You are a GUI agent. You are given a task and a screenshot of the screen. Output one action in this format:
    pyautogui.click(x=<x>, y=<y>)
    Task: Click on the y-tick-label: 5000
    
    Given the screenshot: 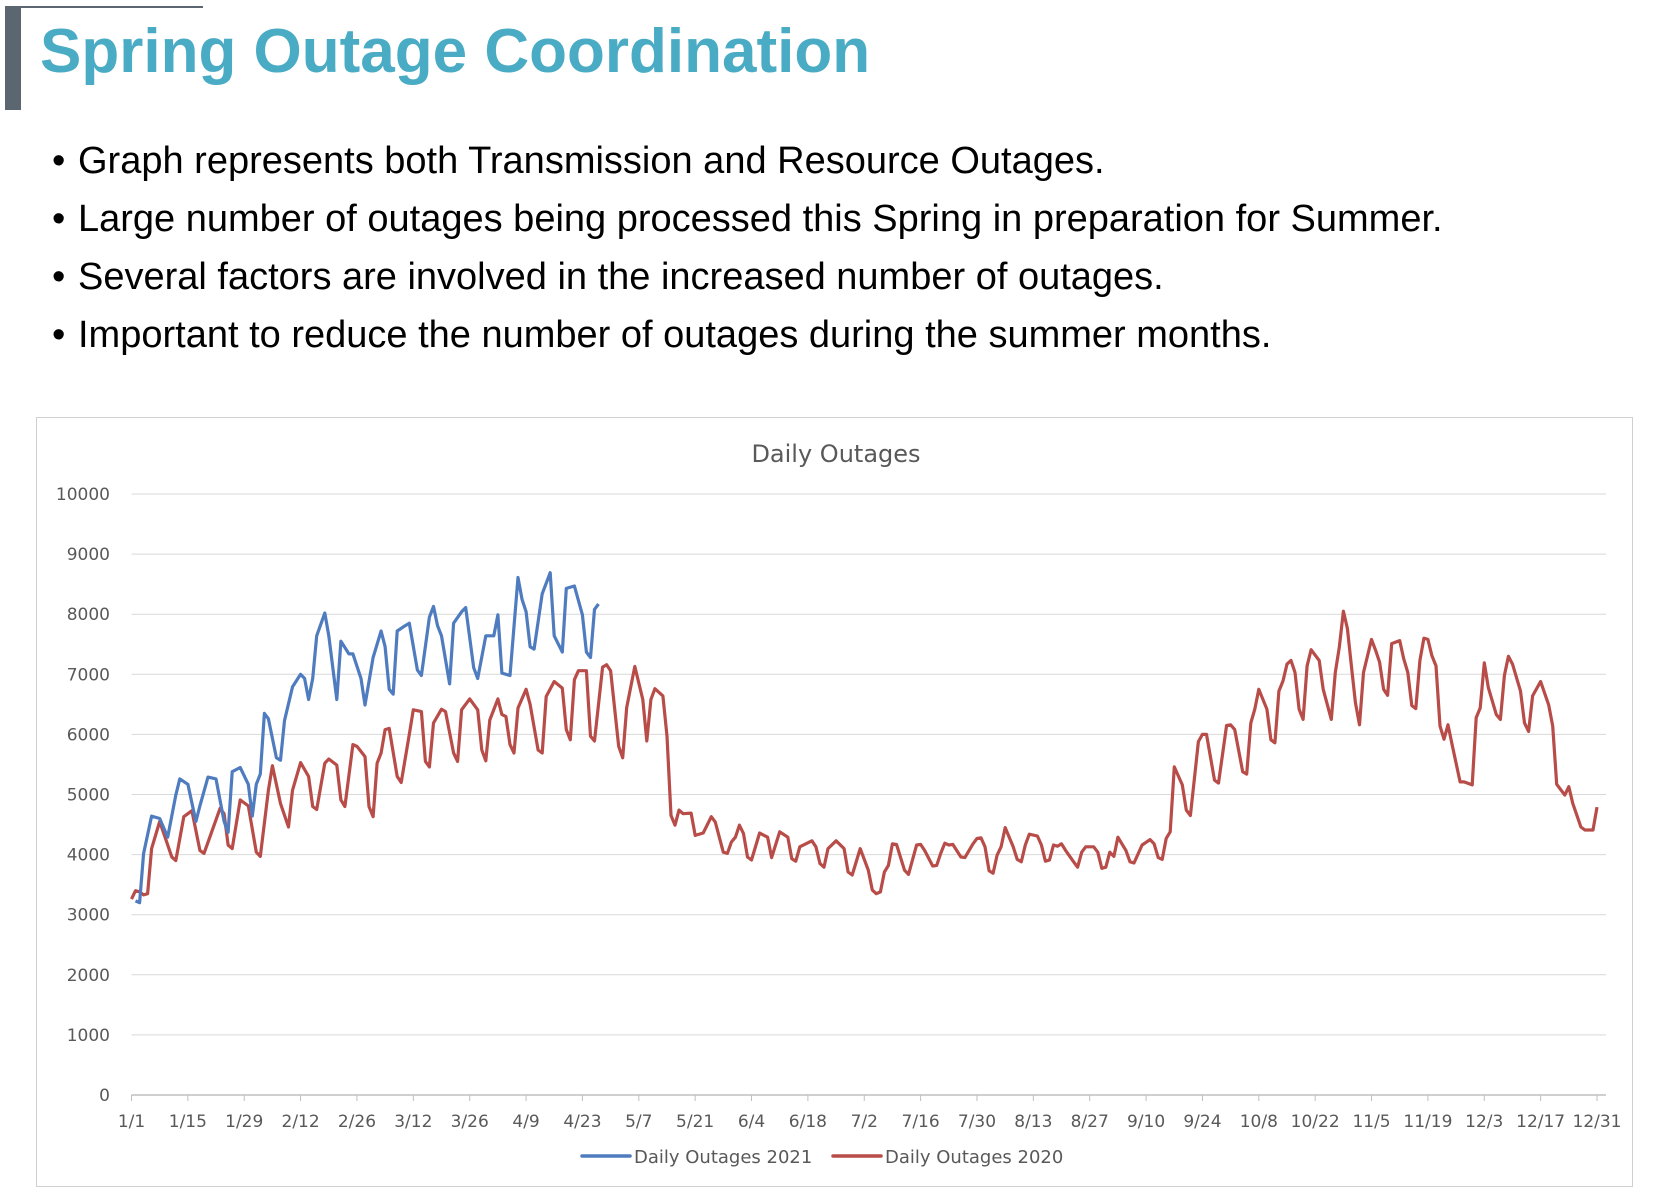 What is the action you would take?
    pyautogui.click(x=88, y=796)
    